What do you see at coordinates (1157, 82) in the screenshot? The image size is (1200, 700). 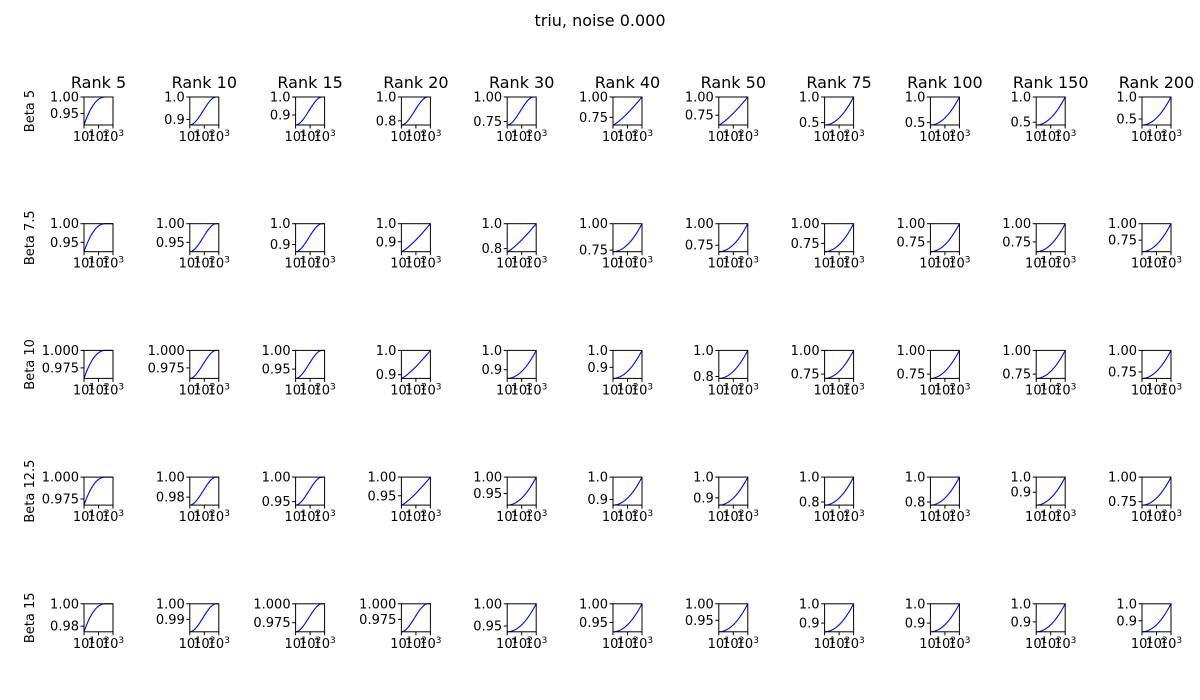 I see `column-title: Rank 200` at bounding box center [1157, 82].